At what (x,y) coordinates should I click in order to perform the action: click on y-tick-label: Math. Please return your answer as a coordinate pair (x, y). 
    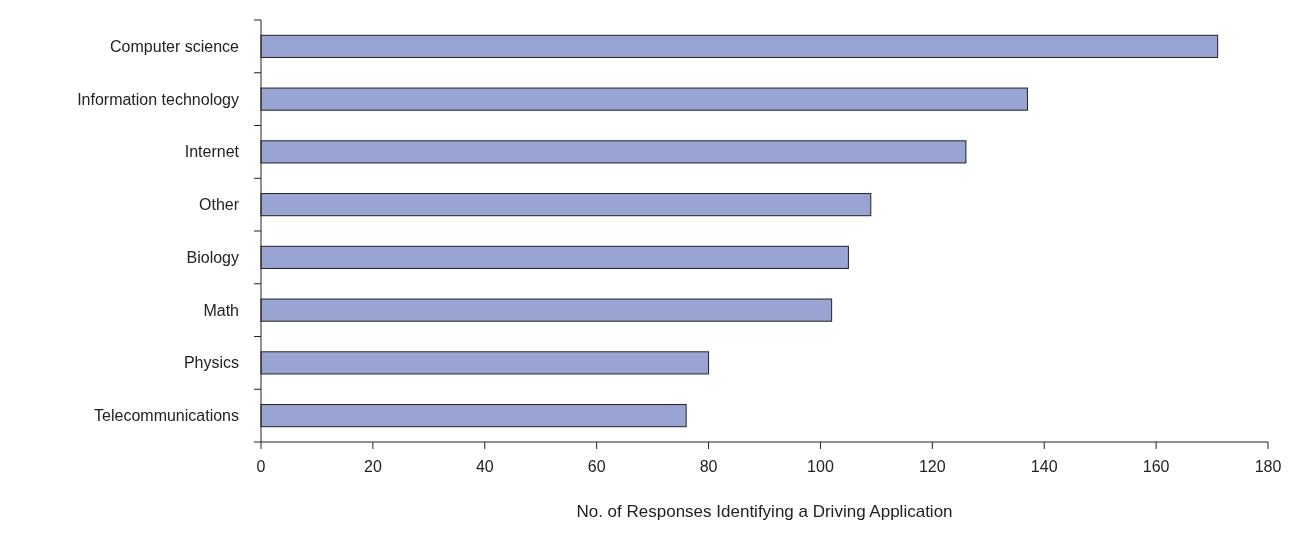
    Looking at the image, I should click on (221, 310).